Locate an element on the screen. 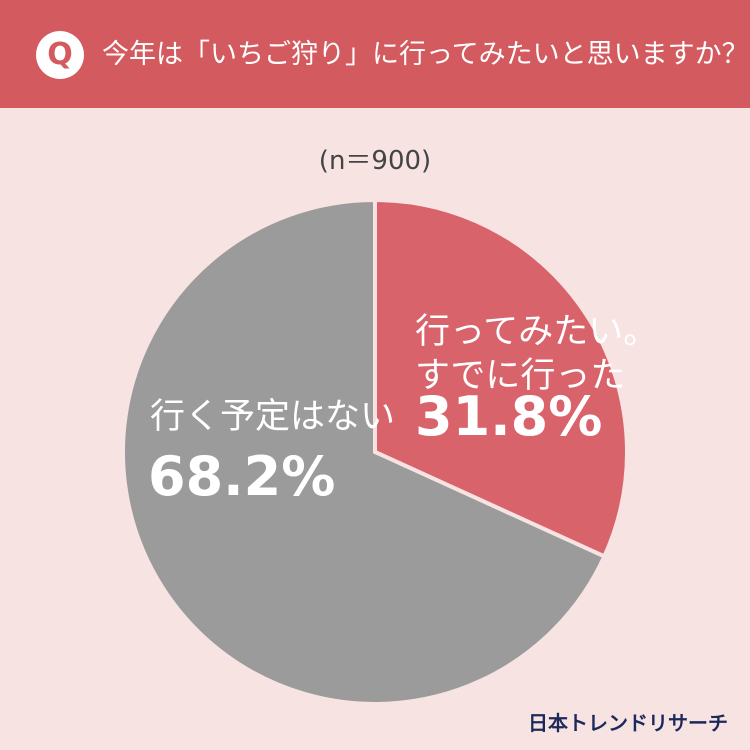  chart-title: 今年は「いちご狩り」に行ってみたいと思いますか？ is located at coordinates (425, 54).